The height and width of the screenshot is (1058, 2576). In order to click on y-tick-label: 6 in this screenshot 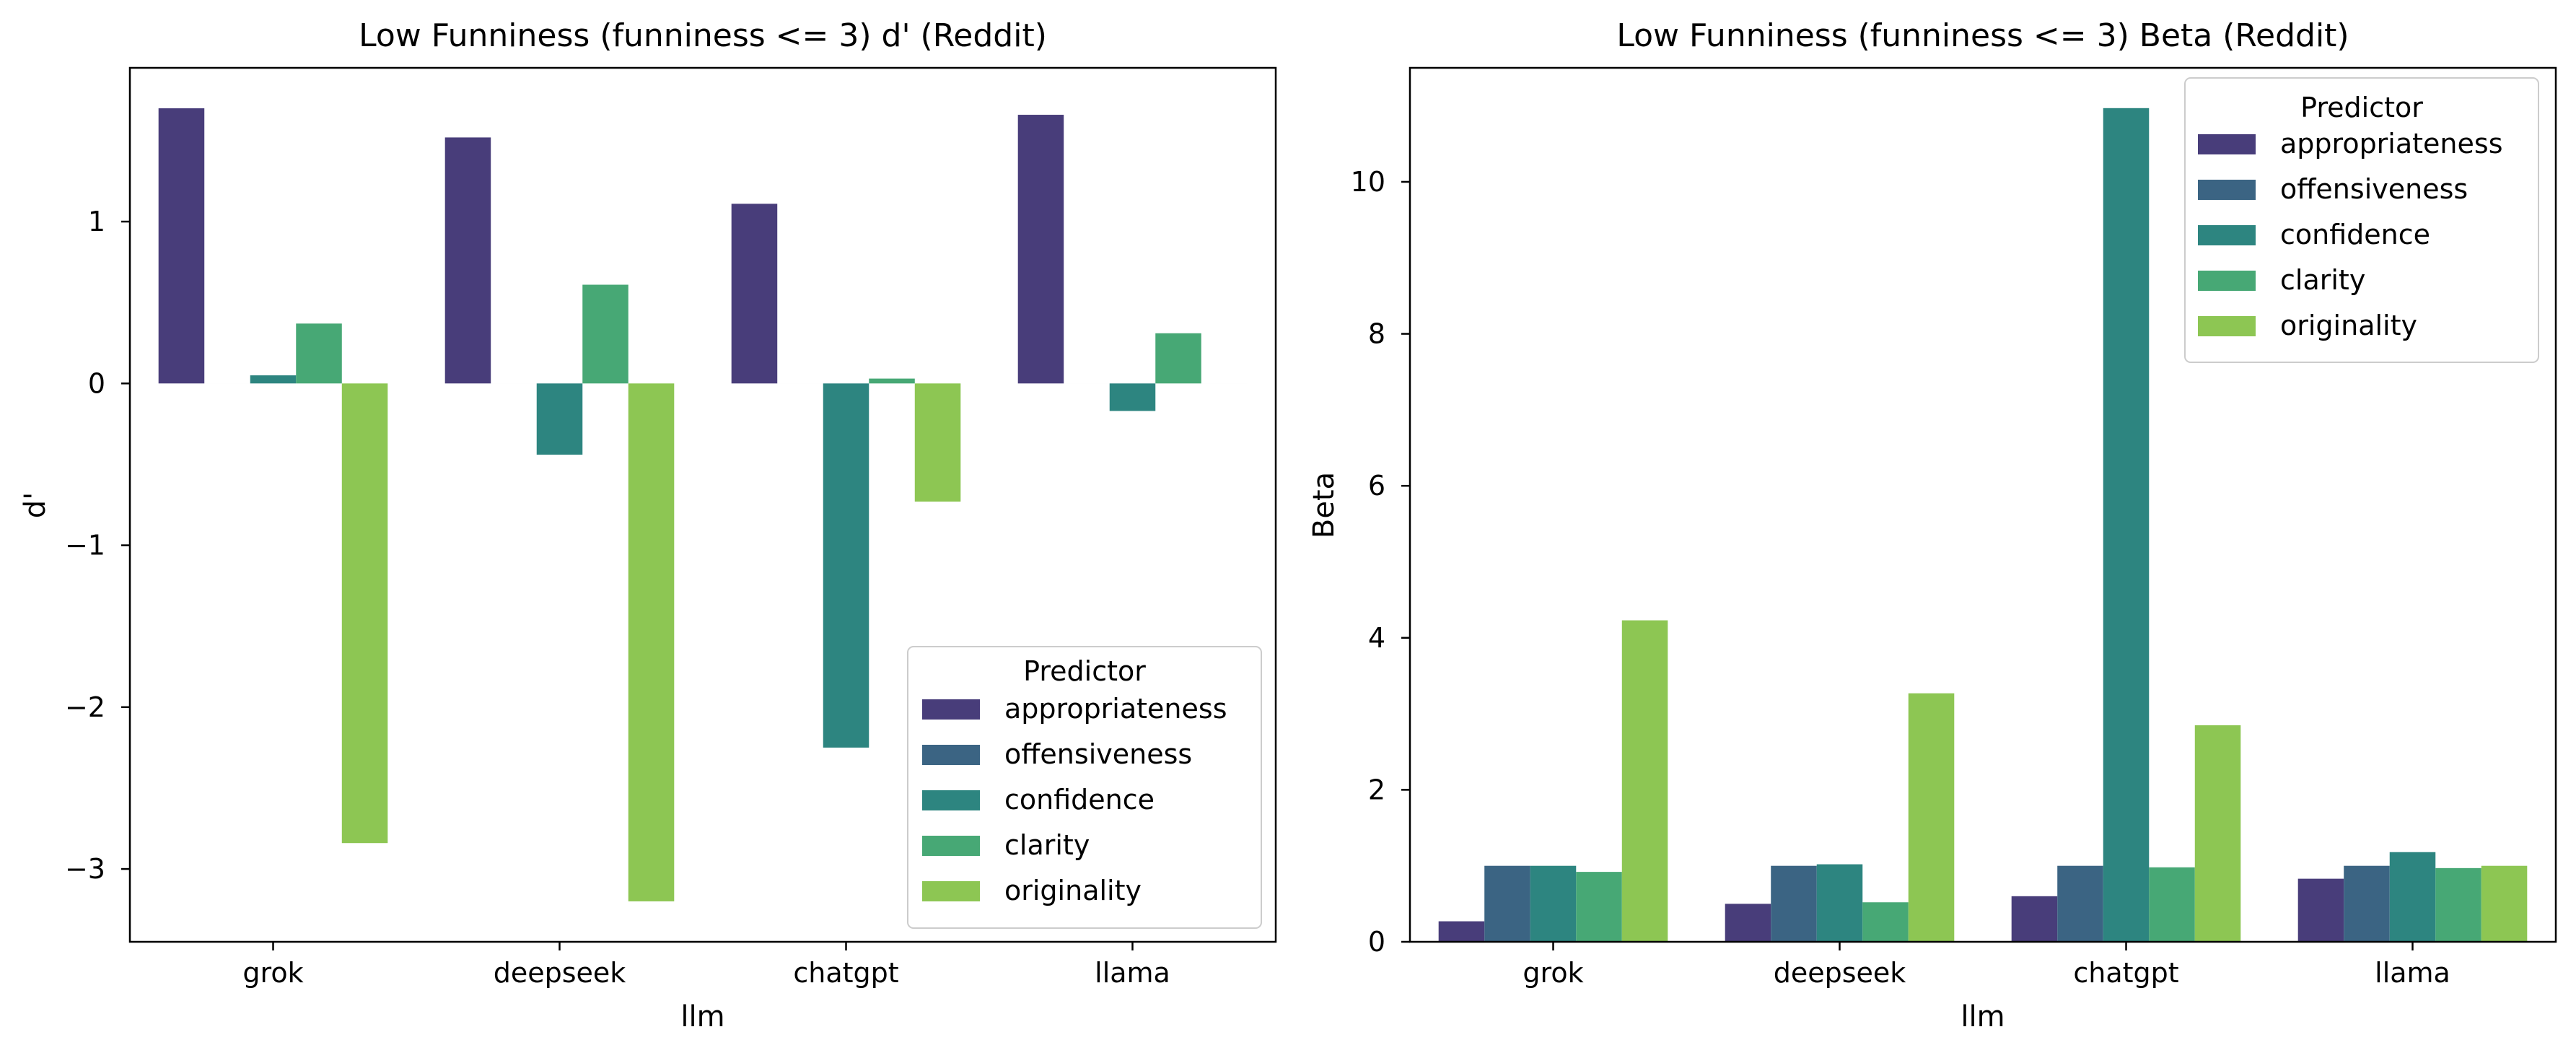, I will do `click(1376, 486)`.